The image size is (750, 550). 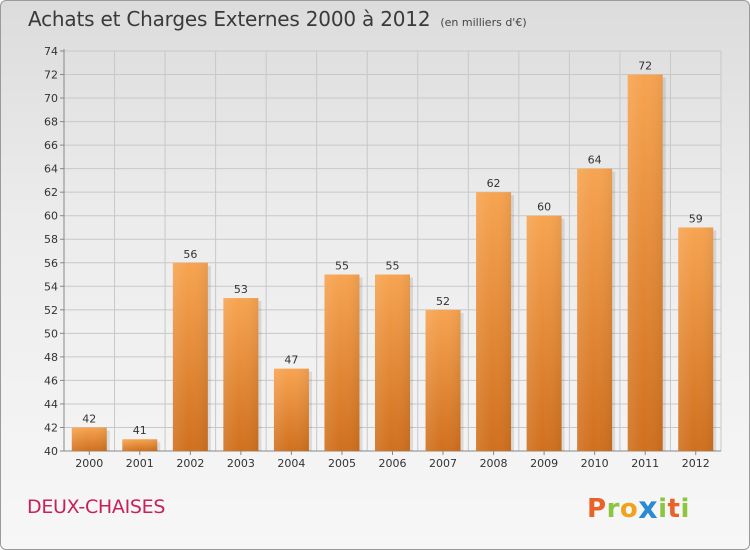 I want to click on logo-letter: o, so click(x=629, y=509).